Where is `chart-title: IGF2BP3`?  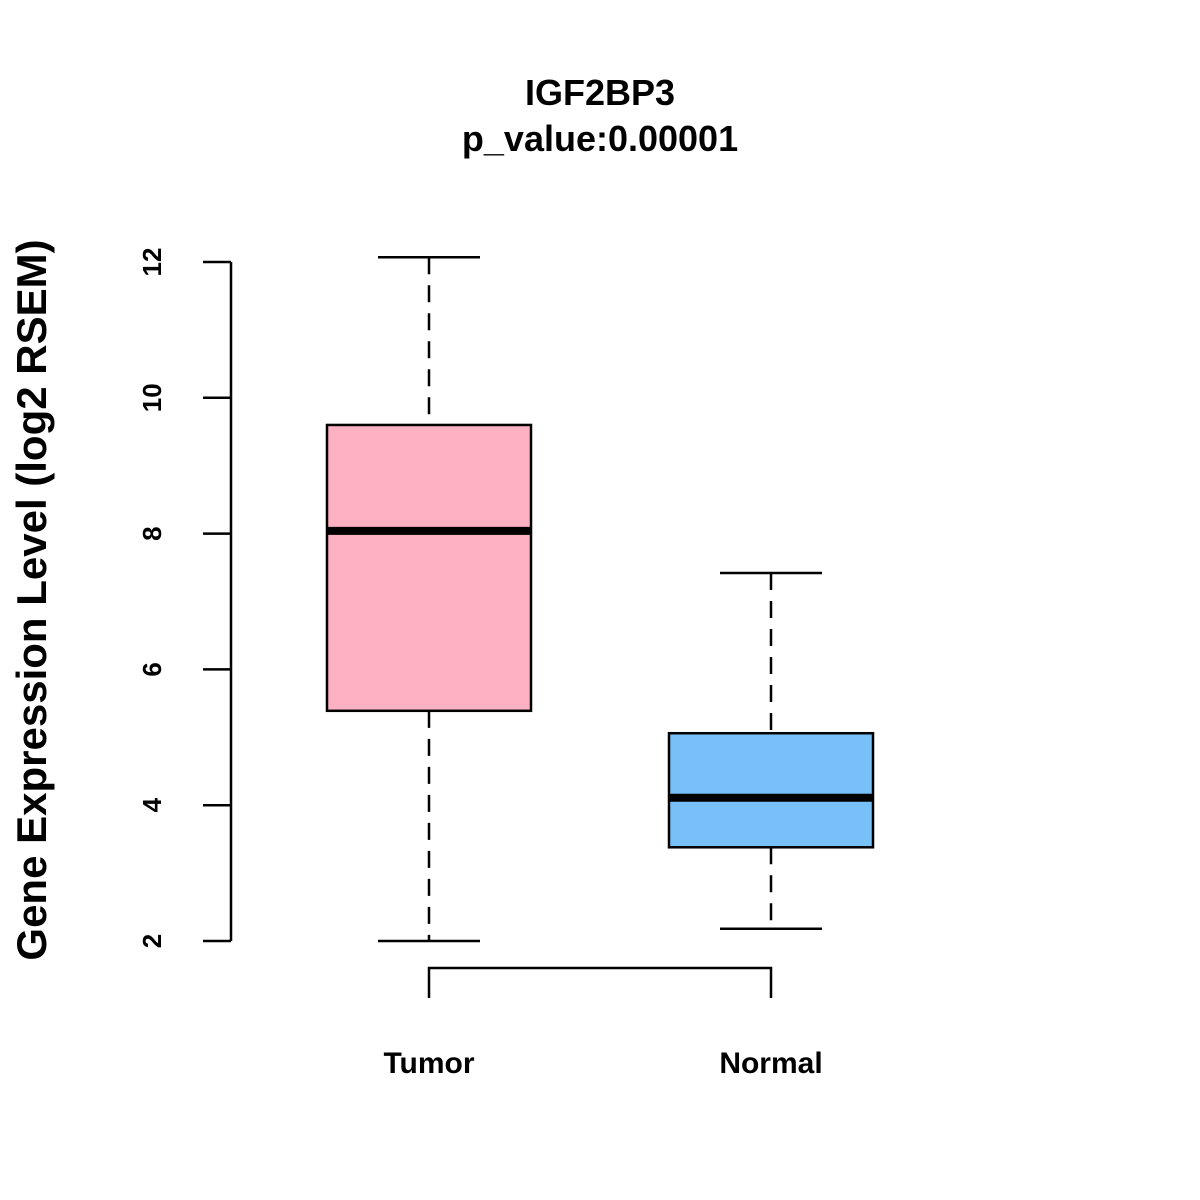 chart-title: IGF2BP3 is located at coordinates (600, 92).